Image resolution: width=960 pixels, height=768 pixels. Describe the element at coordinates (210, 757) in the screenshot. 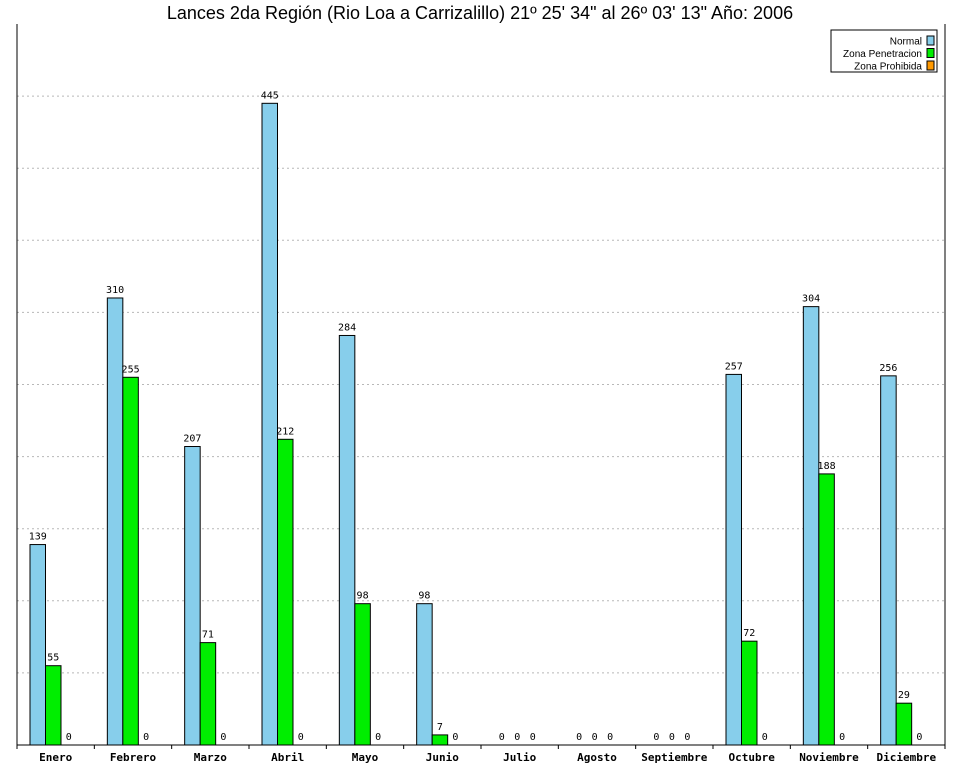

I see `x-tick-label: Marzo` at that location.